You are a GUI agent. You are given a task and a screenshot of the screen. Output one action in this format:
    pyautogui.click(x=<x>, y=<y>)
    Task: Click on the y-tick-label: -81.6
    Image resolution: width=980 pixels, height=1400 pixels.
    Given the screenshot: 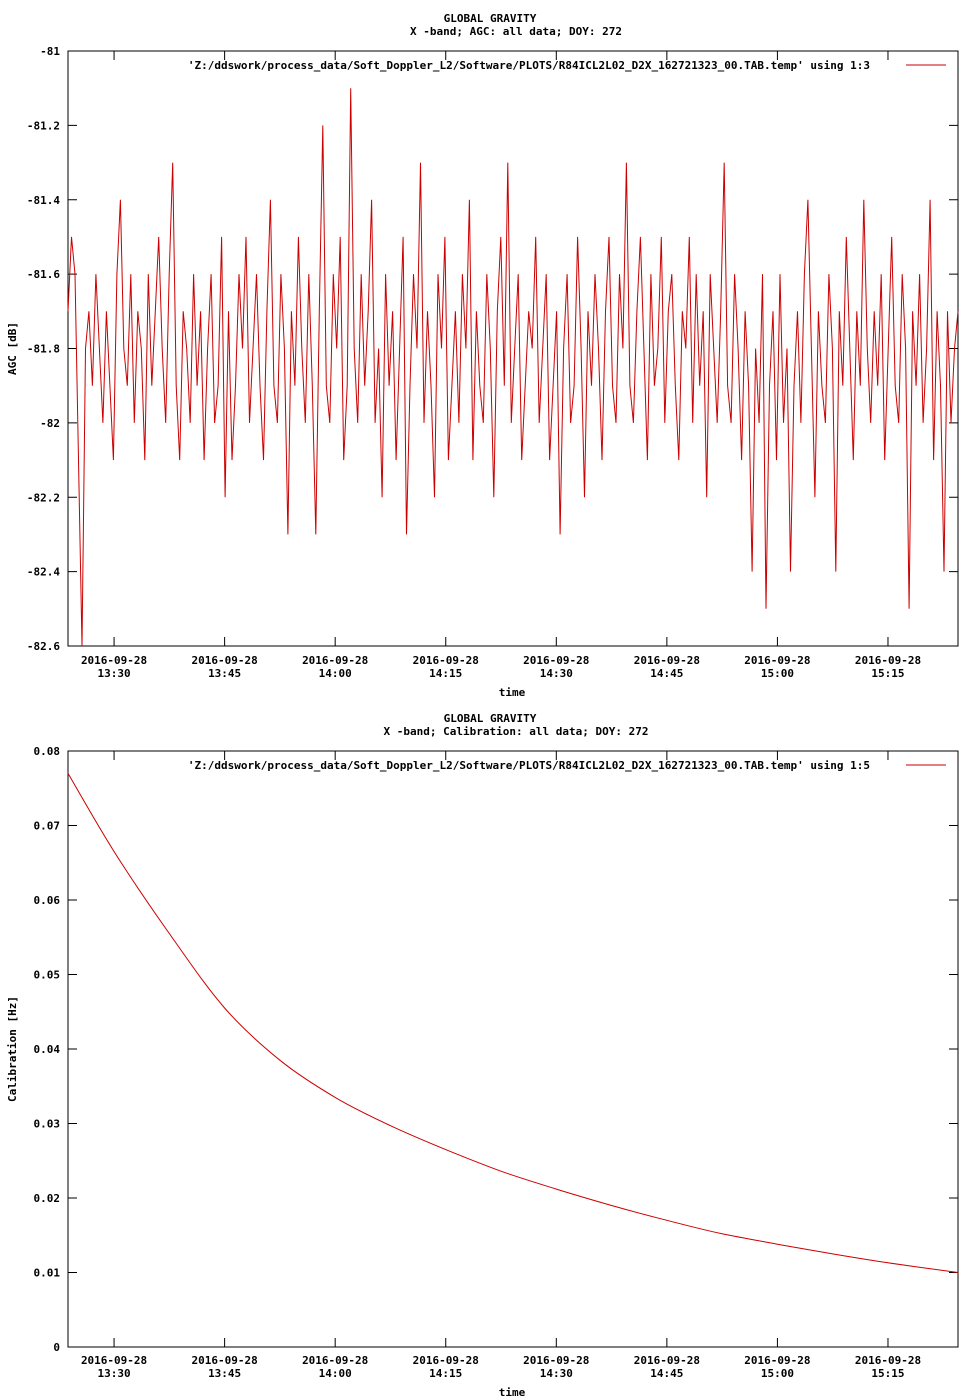 What is the action you would take?
    pyautogui.click(x=43, y=274)
    